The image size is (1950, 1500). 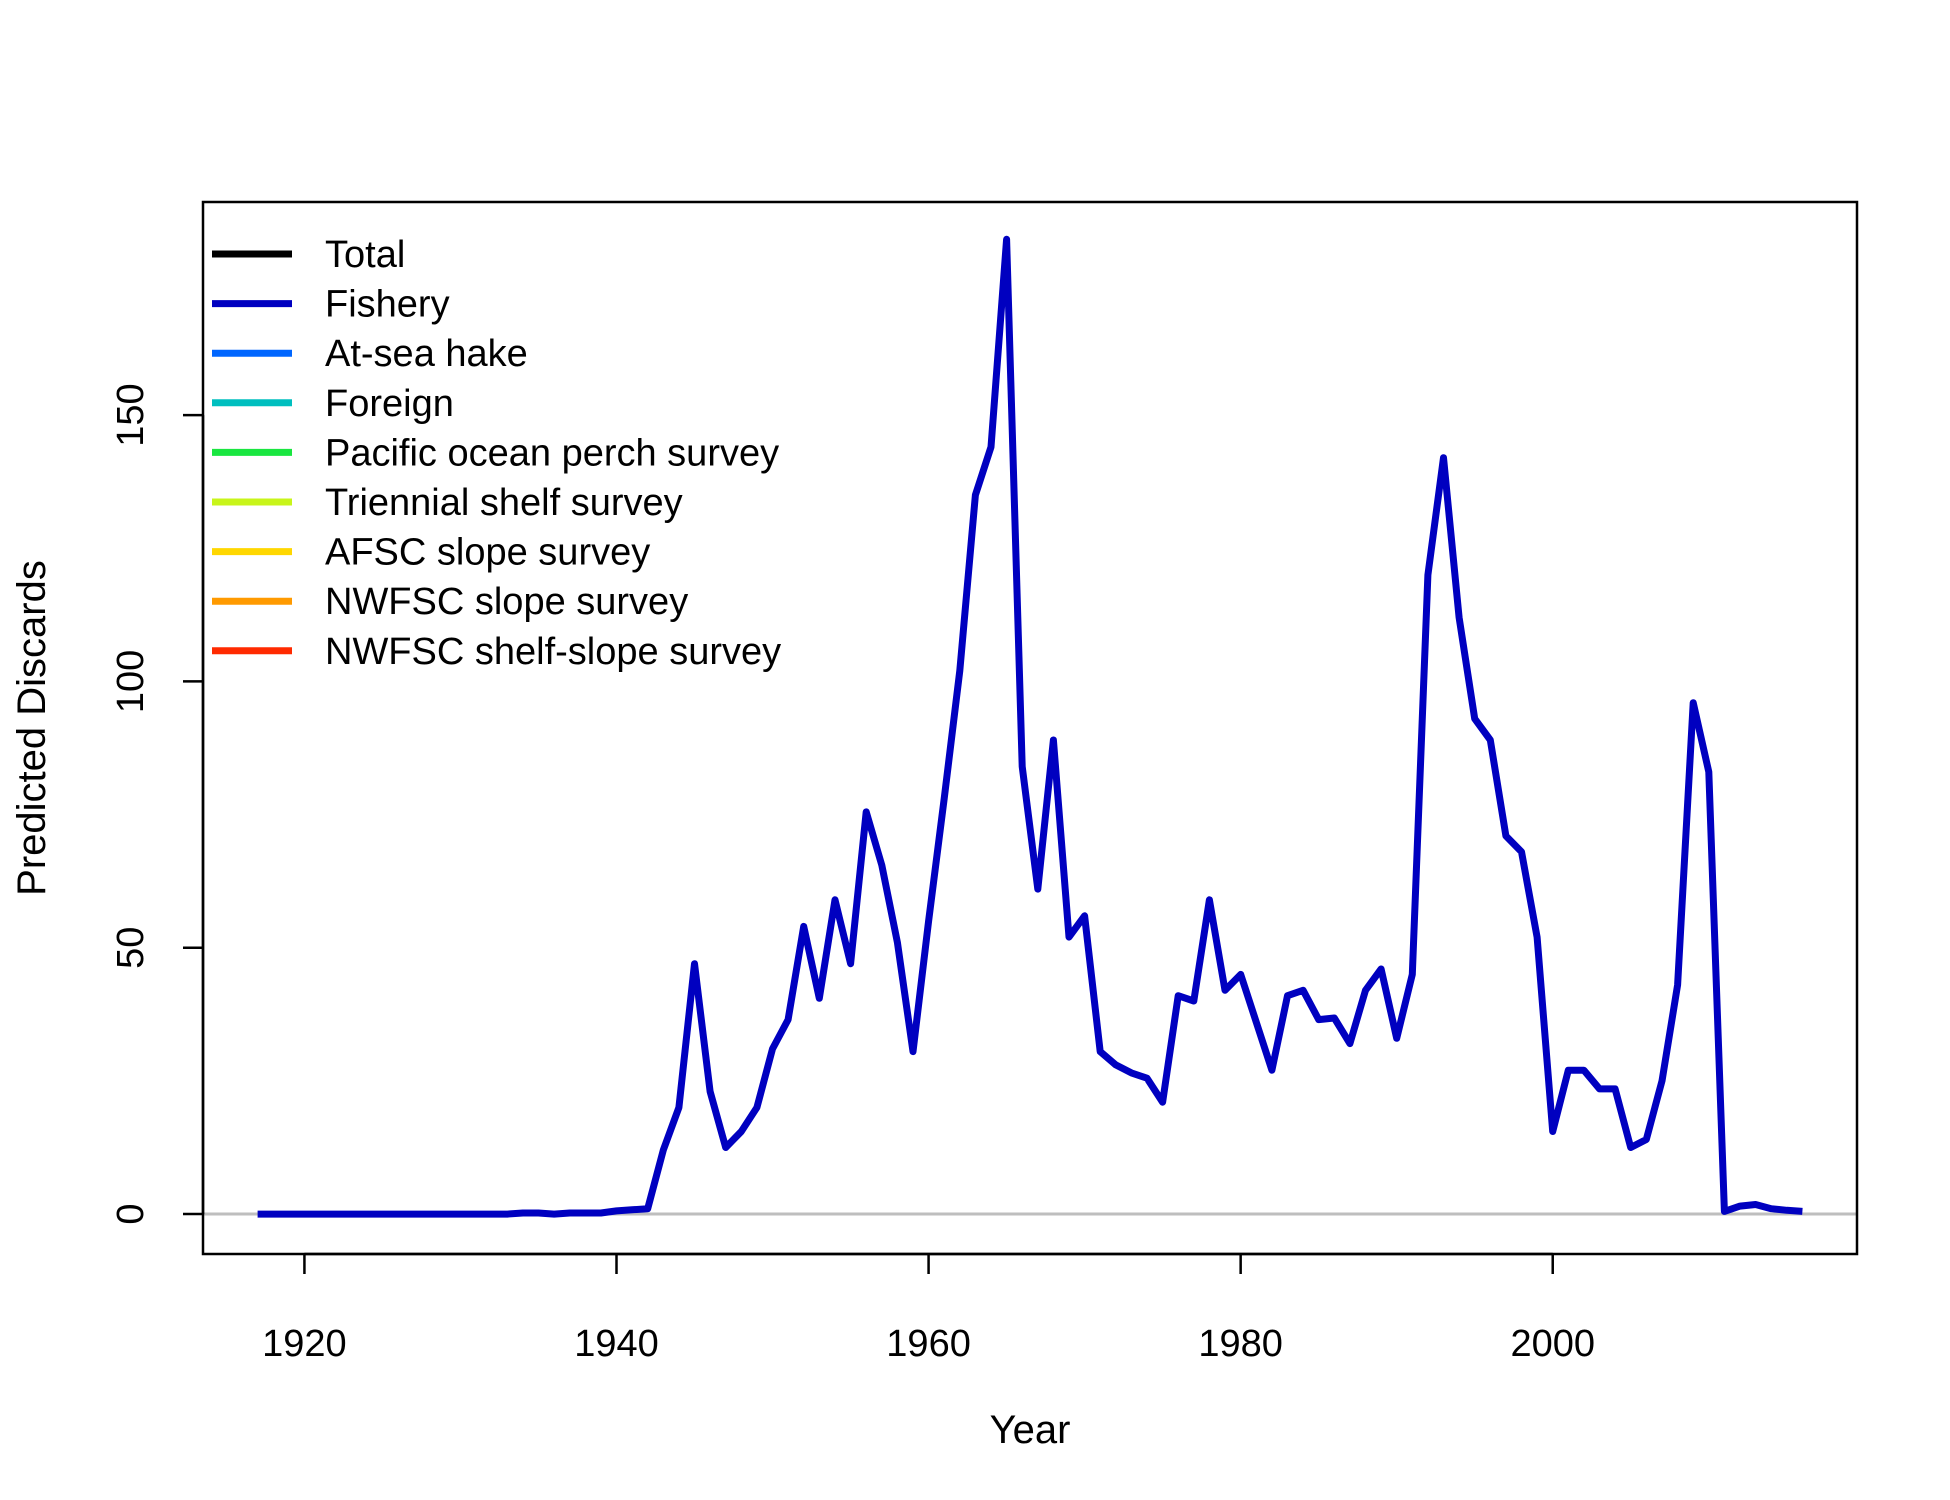 I want to click on y-tick-label: 100, so click(x=131, y=681).